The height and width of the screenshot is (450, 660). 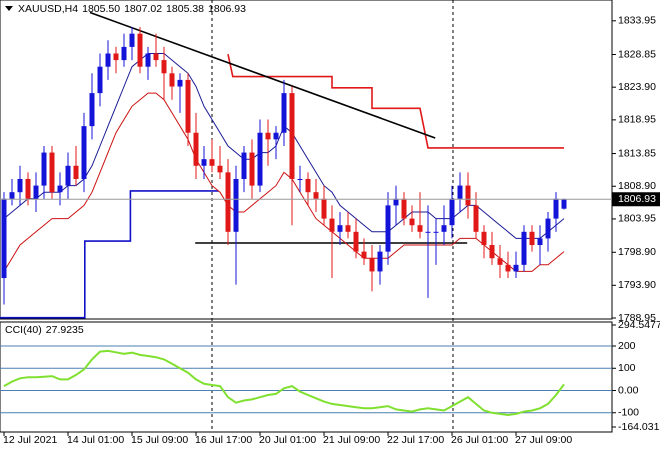 I want to click on x-tick-label: 14 Jul 01:00, so click(x=95, y=440).